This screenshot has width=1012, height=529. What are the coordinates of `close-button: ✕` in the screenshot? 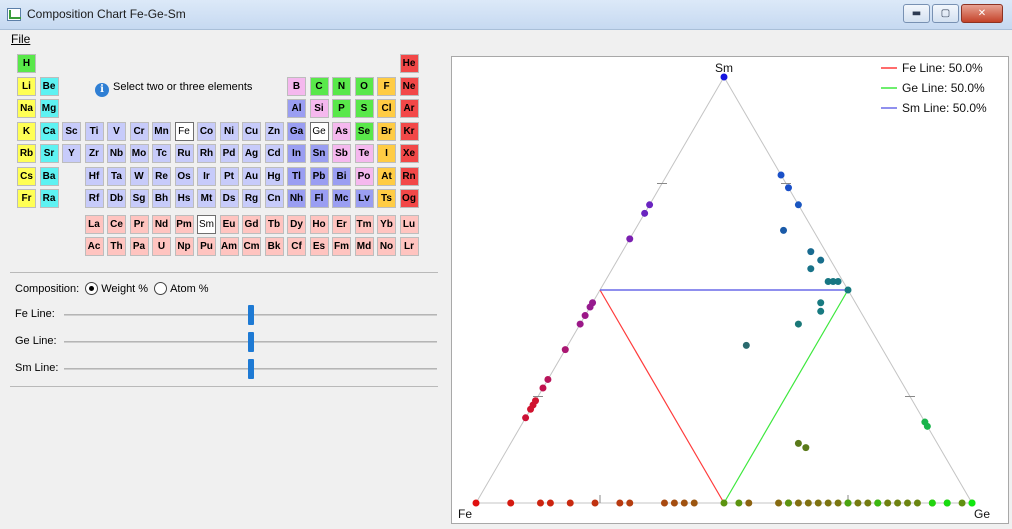 It's located at (982, 13).